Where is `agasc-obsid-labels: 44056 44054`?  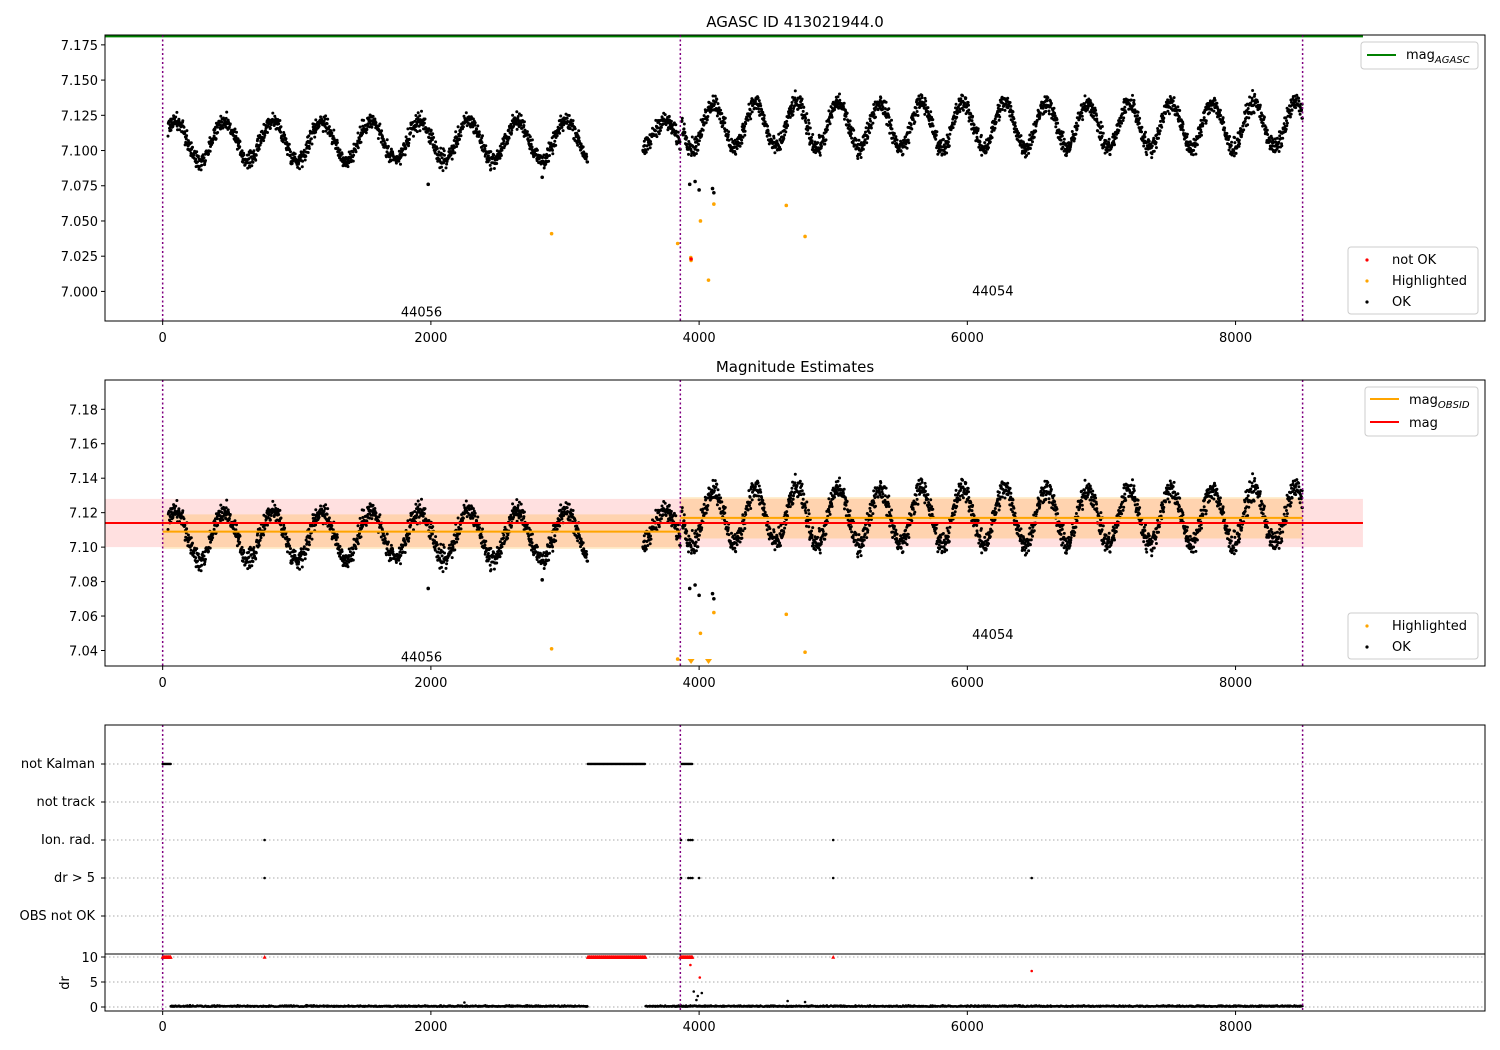
agasc-obsid-labels: 44056 44054 is located at coordinates (707, 302).